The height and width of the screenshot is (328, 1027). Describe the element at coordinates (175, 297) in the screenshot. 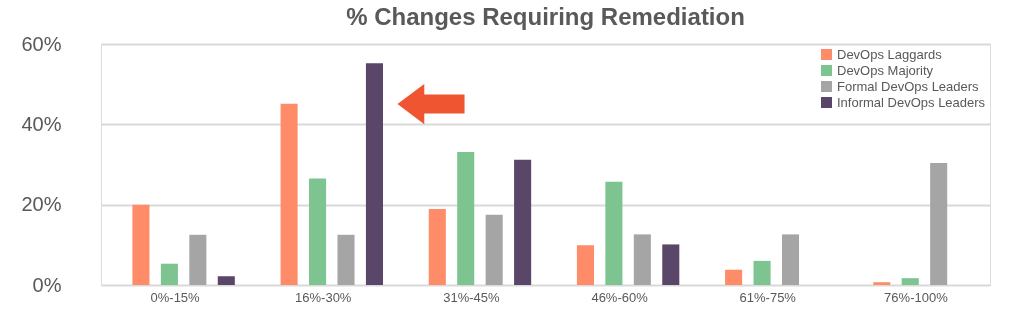

I see `x-tick-label: 0%-15%` at that location.